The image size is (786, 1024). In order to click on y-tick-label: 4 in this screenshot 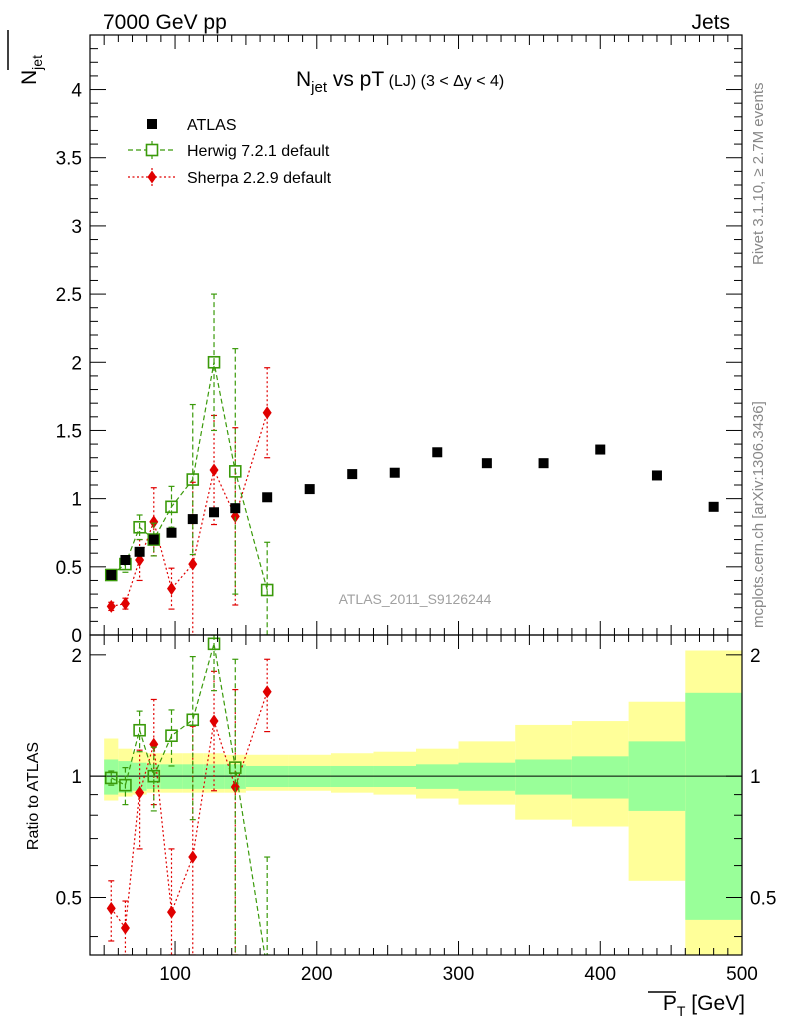, I will do `click(76, 91)`.